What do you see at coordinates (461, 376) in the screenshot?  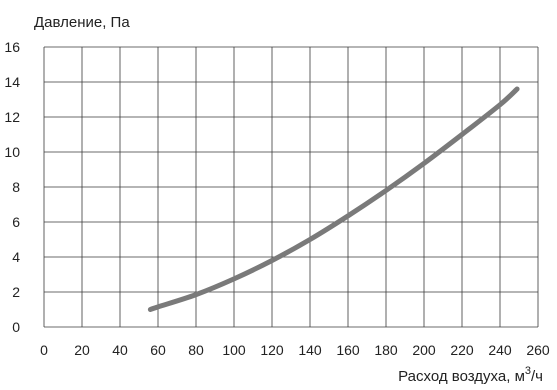 I see `x-axis-label-base: Расход воздуха, м` at bounding box center [461, 376].